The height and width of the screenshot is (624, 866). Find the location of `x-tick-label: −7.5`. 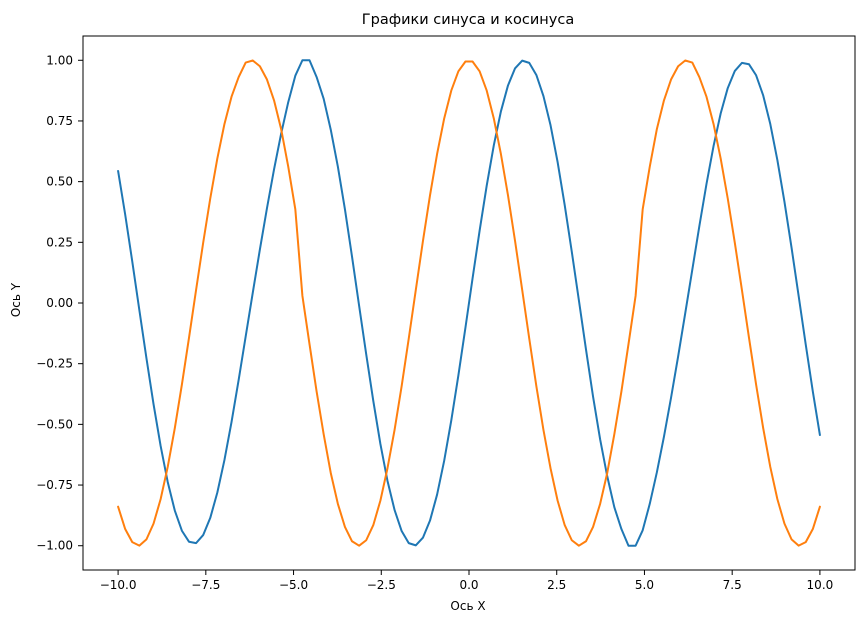

x-tick-label: −7.5 is located at coordinates (205, 585).